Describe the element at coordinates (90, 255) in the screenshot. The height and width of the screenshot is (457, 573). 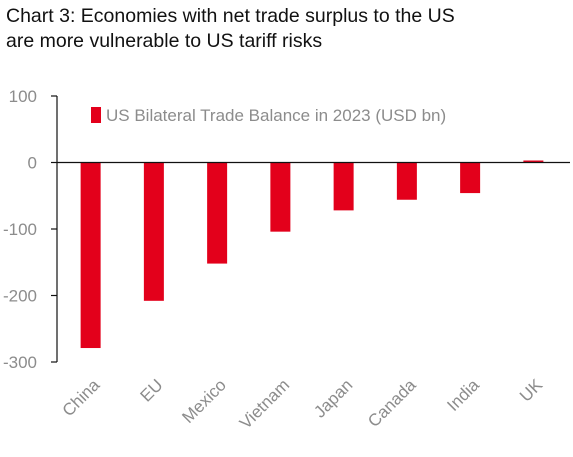
I see `bar-china` at that location.